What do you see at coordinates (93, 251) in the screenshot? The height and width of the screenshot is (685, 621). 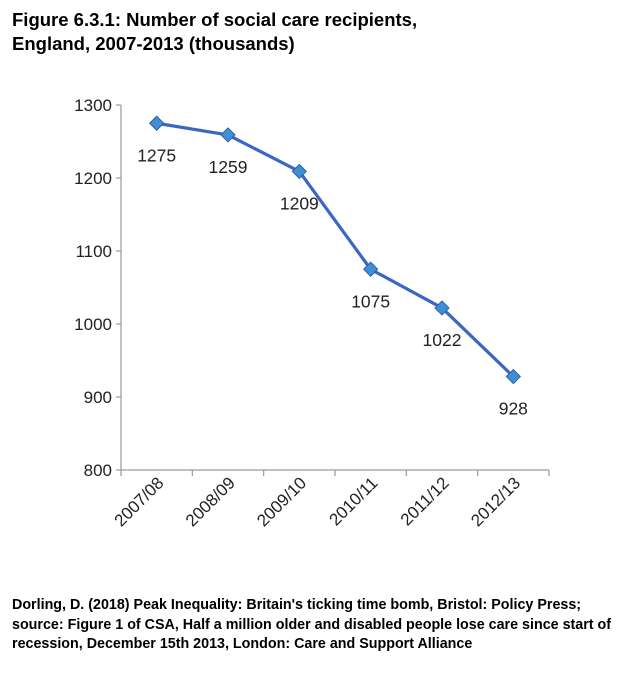 I see `y-tick-label: 1100` at bounding box center [93, 251].